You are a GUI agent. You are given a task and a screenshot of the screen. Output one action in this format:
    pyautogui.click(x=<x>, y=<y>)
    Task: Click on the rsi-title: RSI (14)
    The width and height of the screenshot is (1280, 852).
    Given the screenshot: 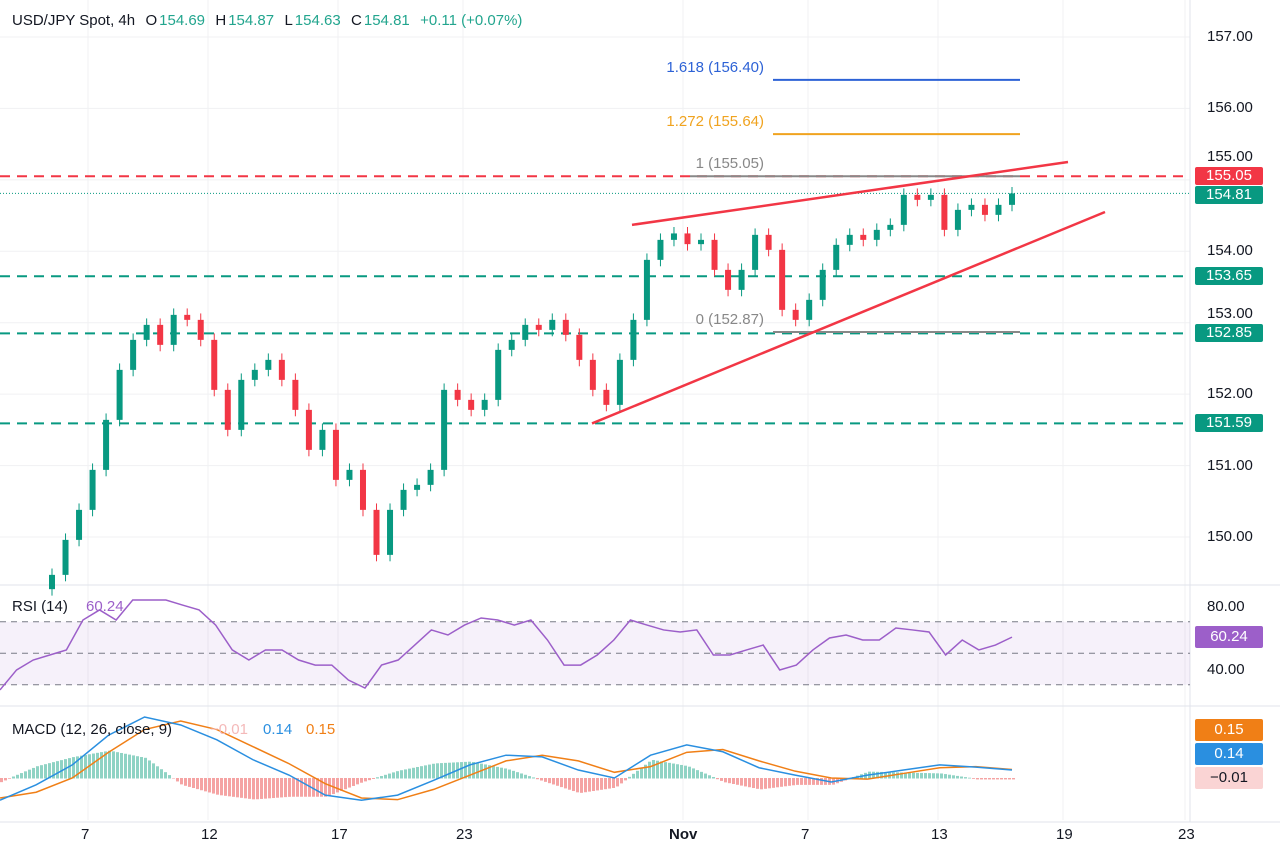 What is the action you would take?
    pyautogui.click(x=40, y=606)
    